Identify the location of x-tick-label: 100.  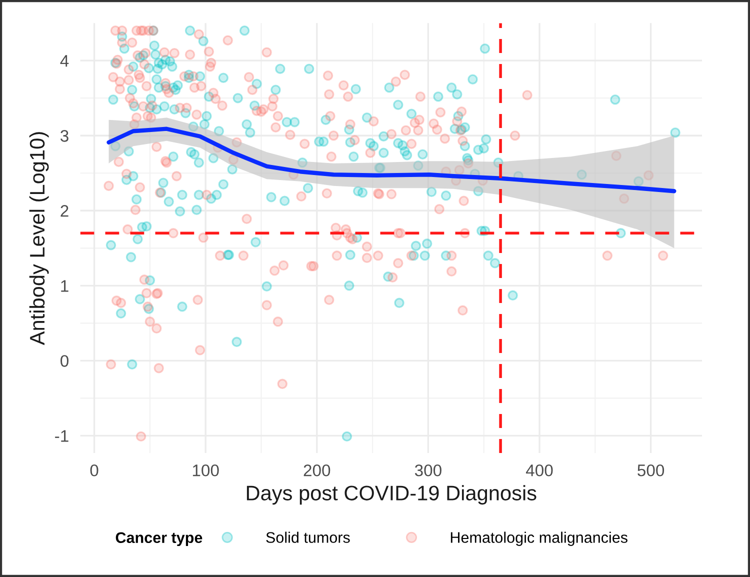
(205, 470).